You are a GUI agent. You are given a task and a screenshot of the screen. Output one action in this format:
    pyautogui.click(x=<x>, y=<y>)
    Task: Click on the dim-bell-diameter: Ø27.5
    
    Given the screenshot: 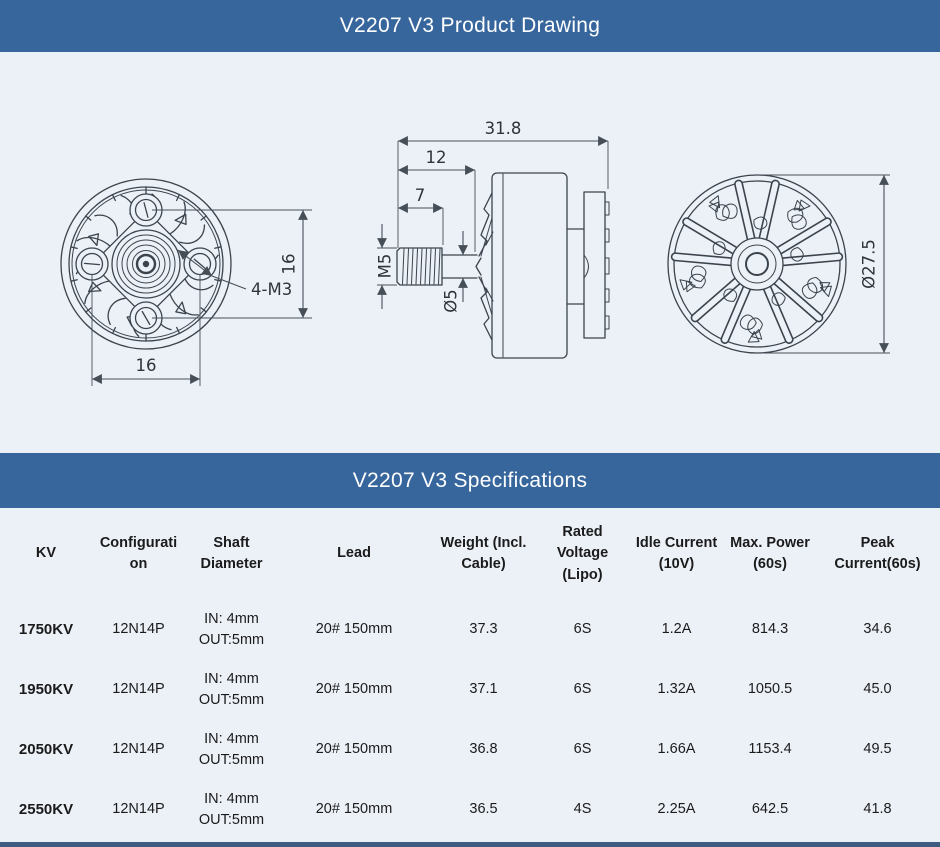 What is the action you would take?
    pyautogui.click(x=869, y=264)
    